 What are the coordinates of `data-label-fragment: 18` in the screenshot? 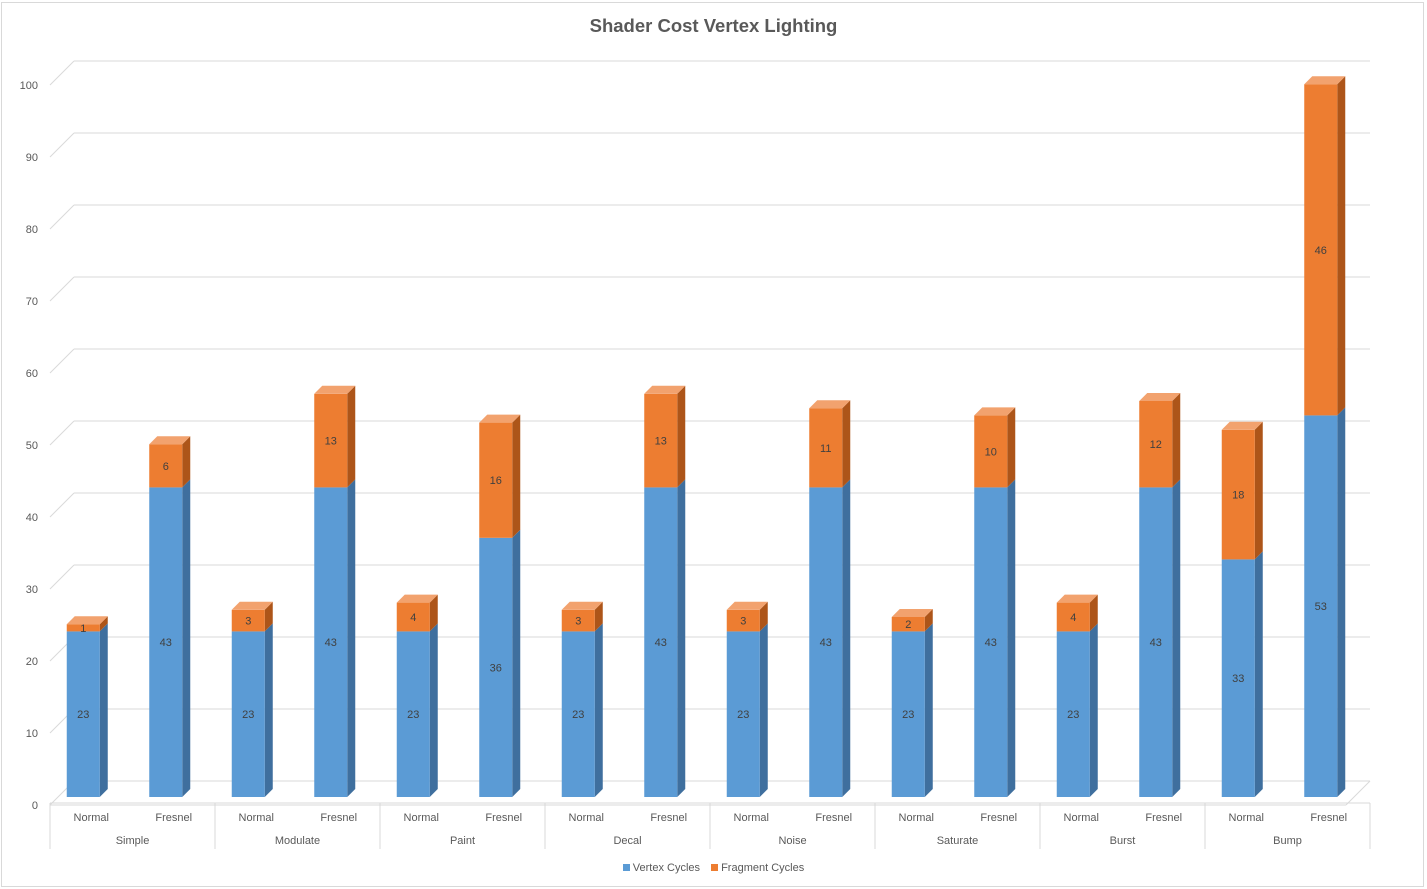 It's located at (1238, 496).